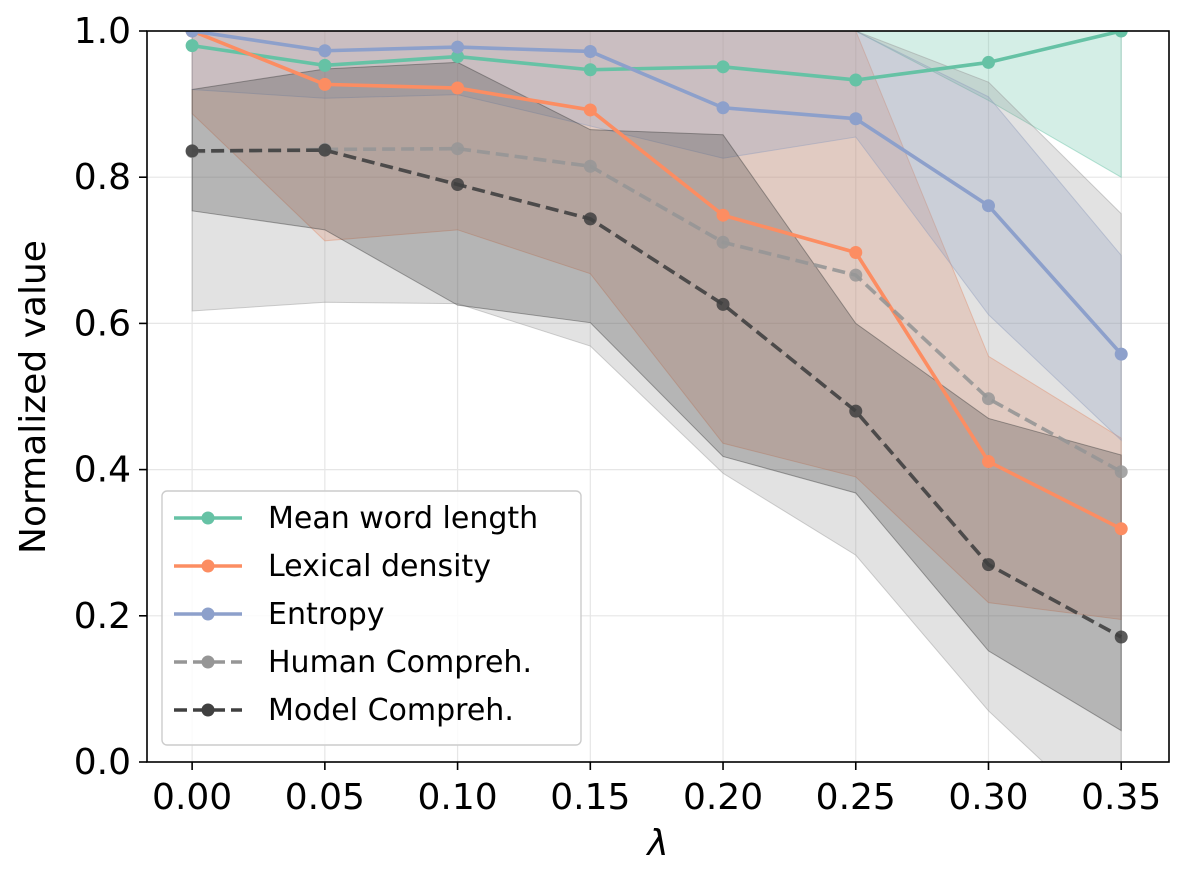 The image size is (1183, 881). I want to click on x-tick-label: 0.25, so click(856, 797).